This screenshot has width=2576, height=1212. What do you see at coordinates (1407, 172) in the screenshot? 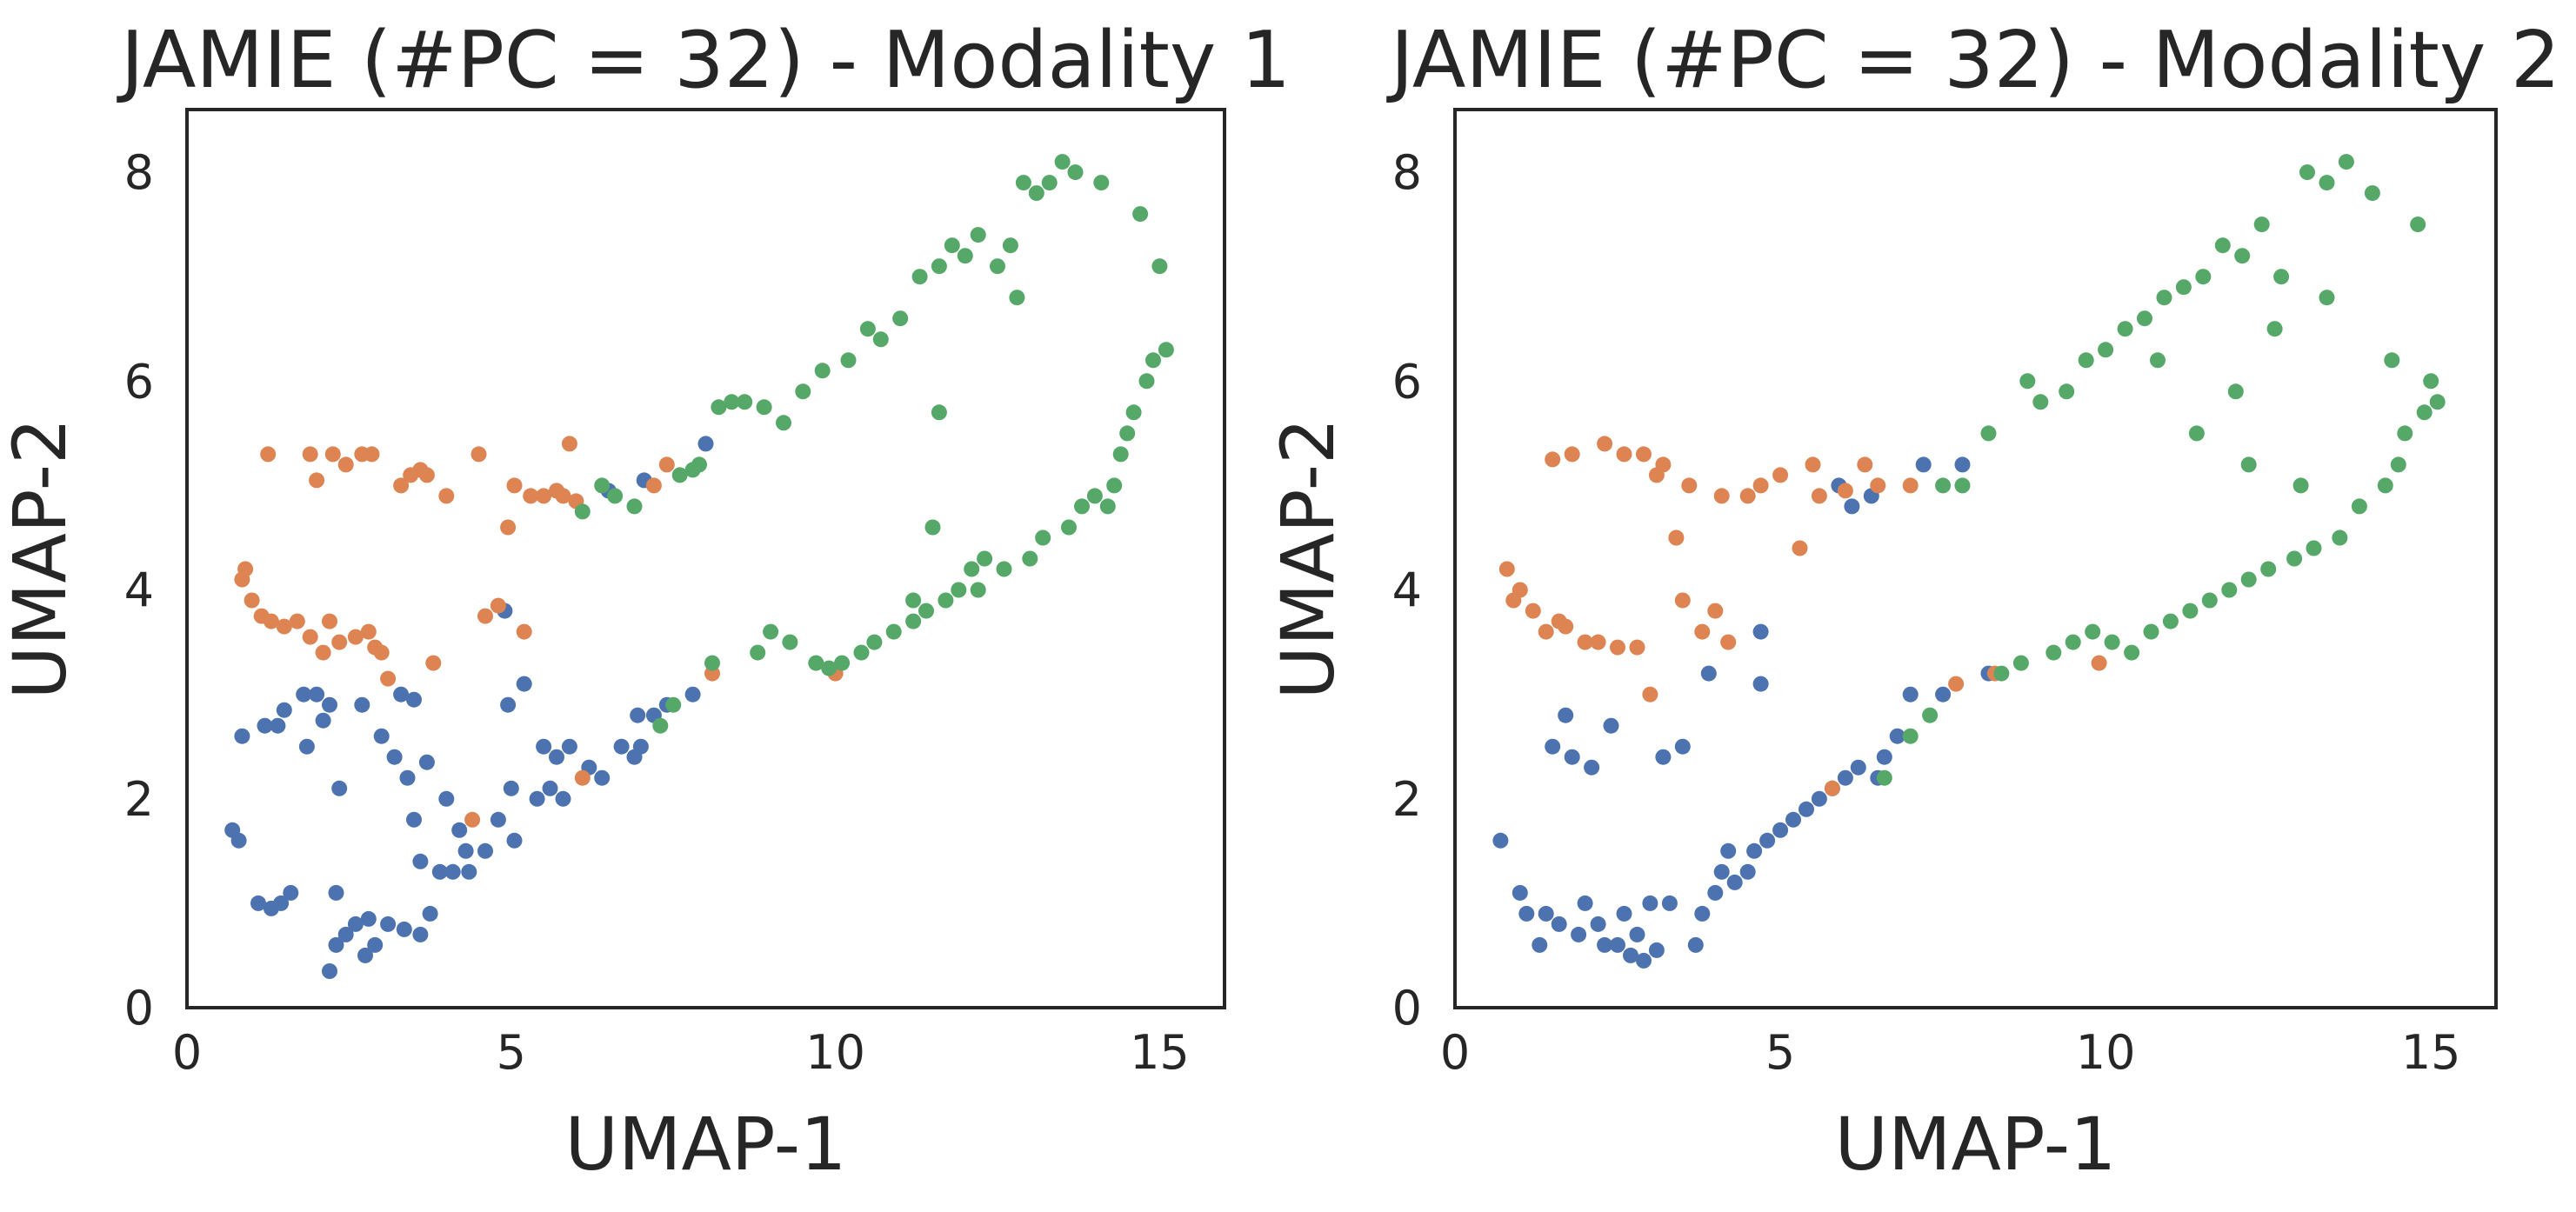
I see `y-tick-label: 8` at bounding box center [1407, 172].